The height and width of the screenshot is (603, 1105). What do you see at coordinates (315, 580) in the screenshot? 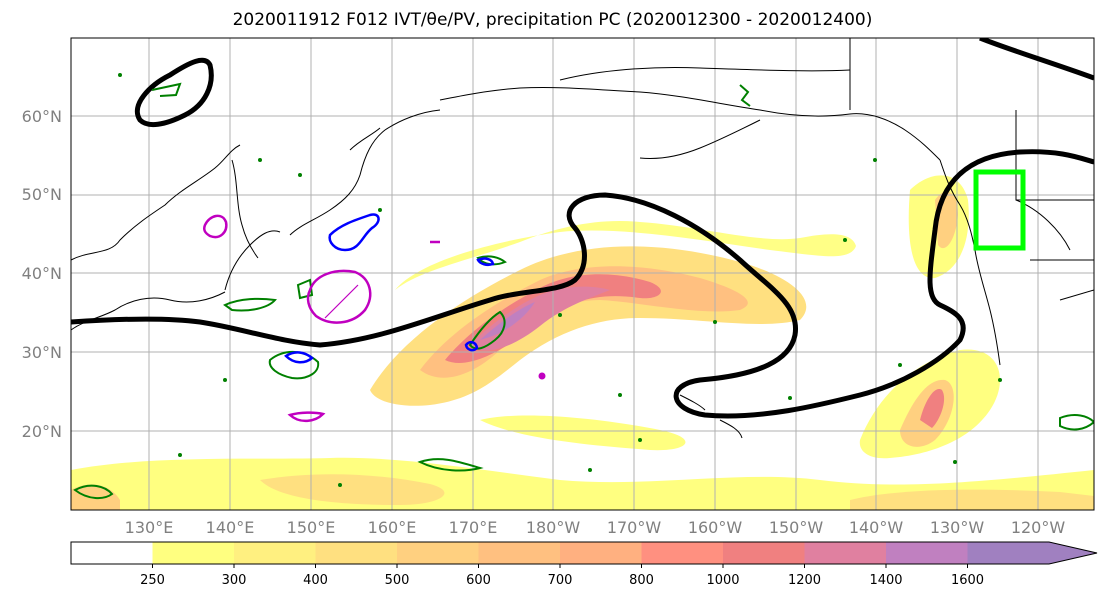
I see `colorbar-label: 400` at bounding box center [315, 580].